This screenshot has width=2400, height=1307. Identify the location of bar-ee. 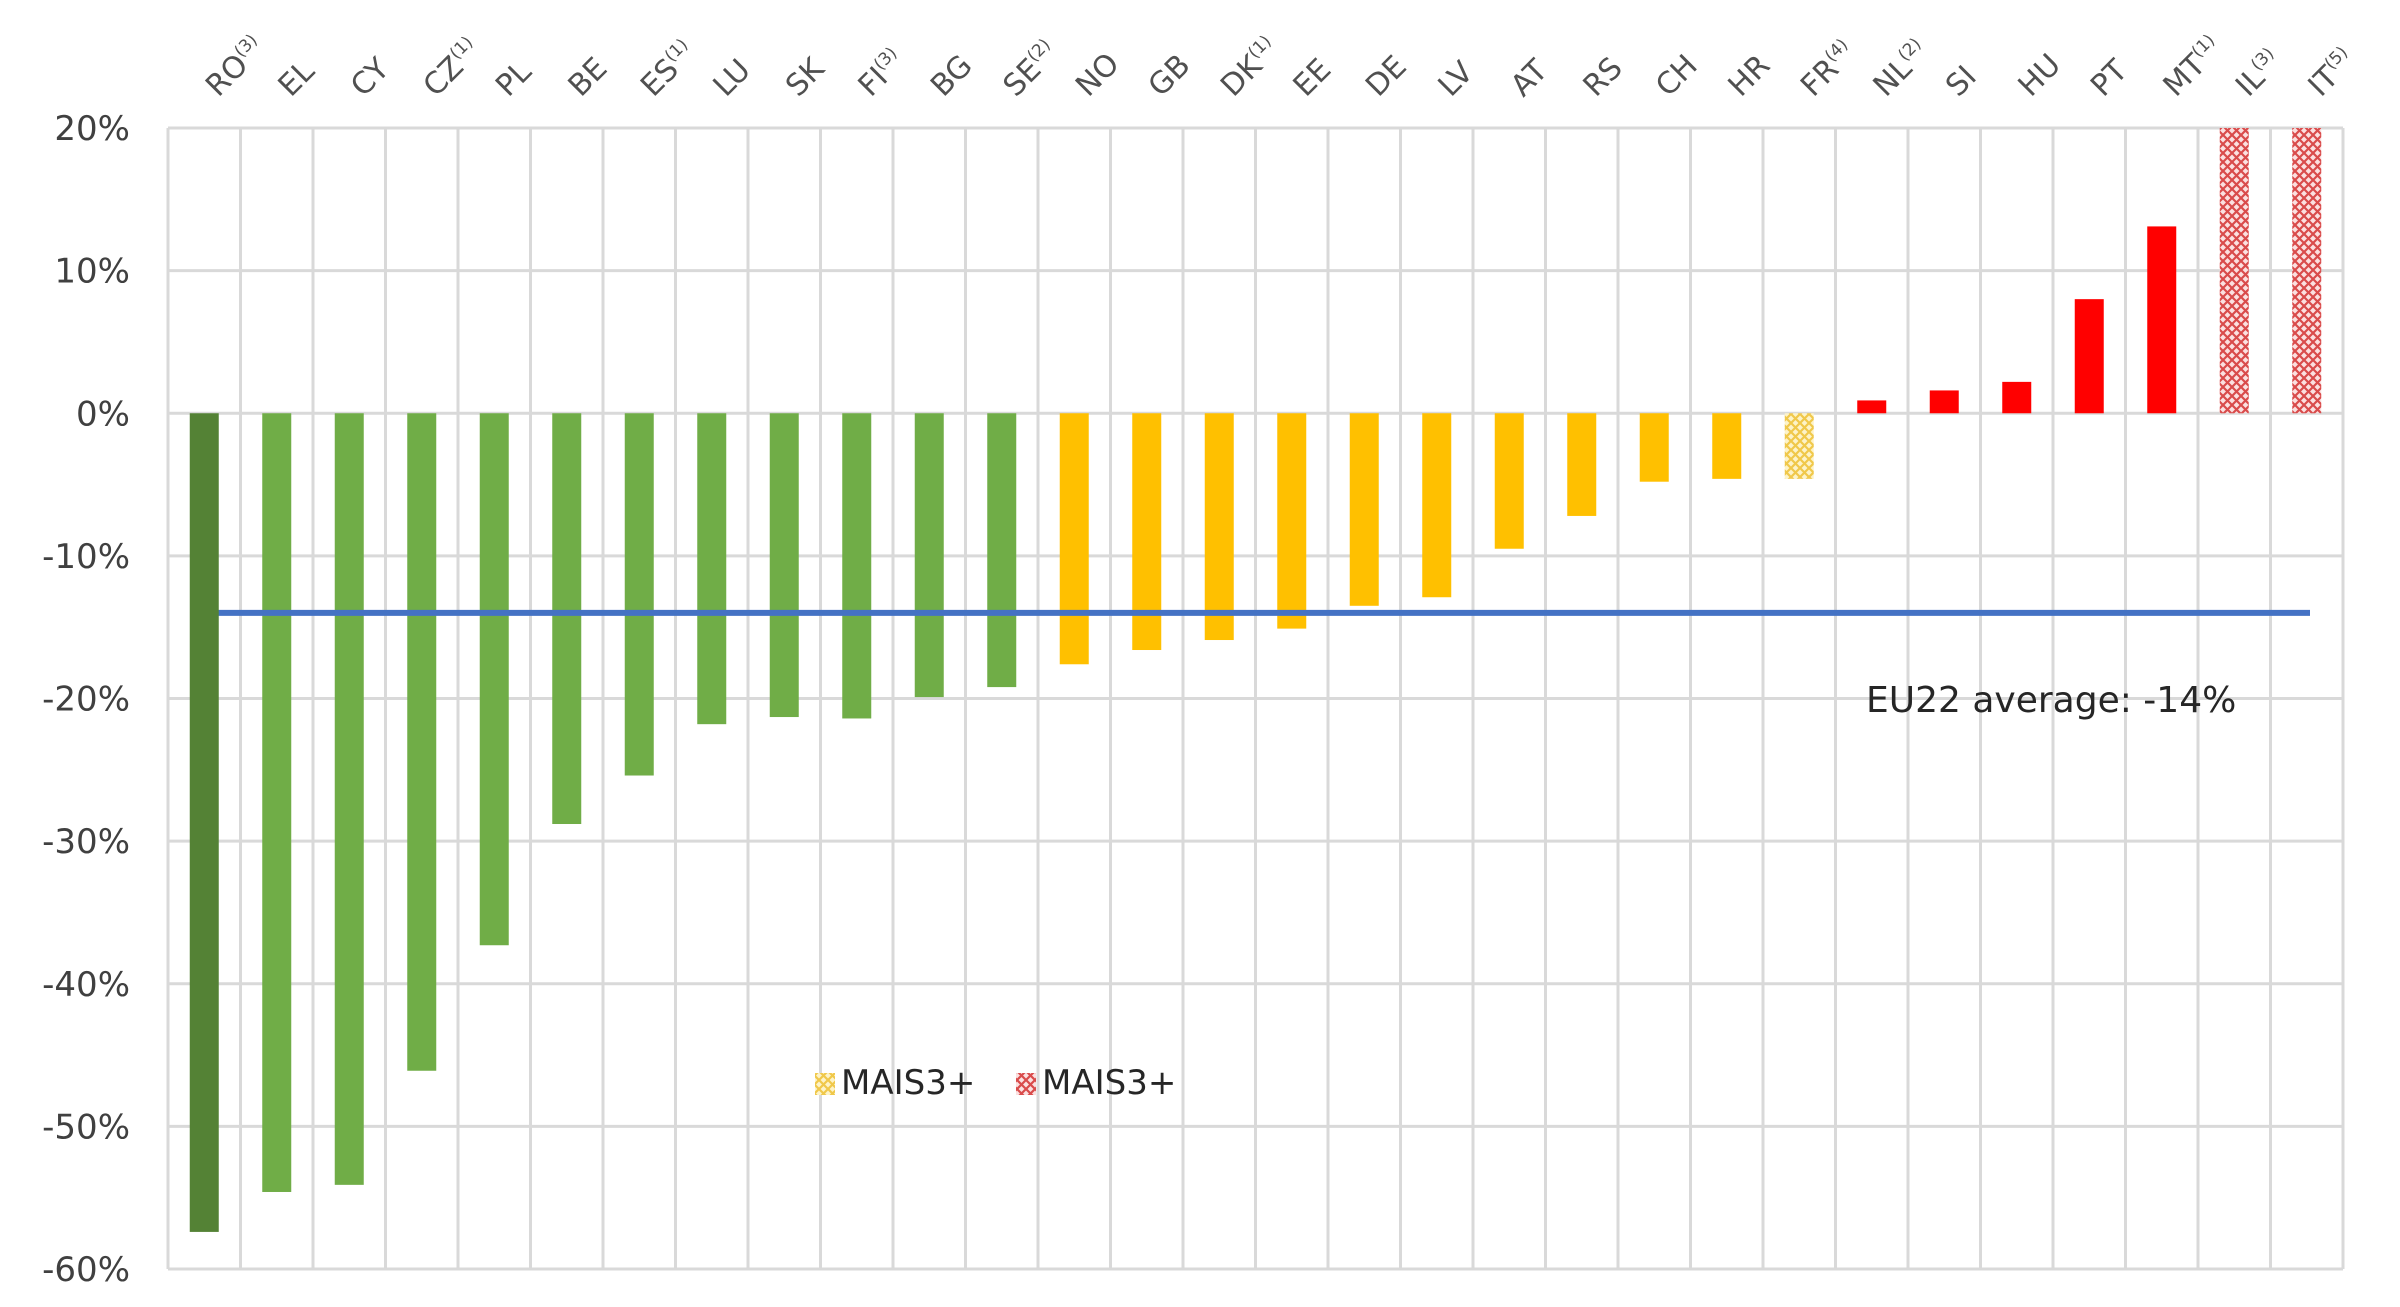
(1292, 521).